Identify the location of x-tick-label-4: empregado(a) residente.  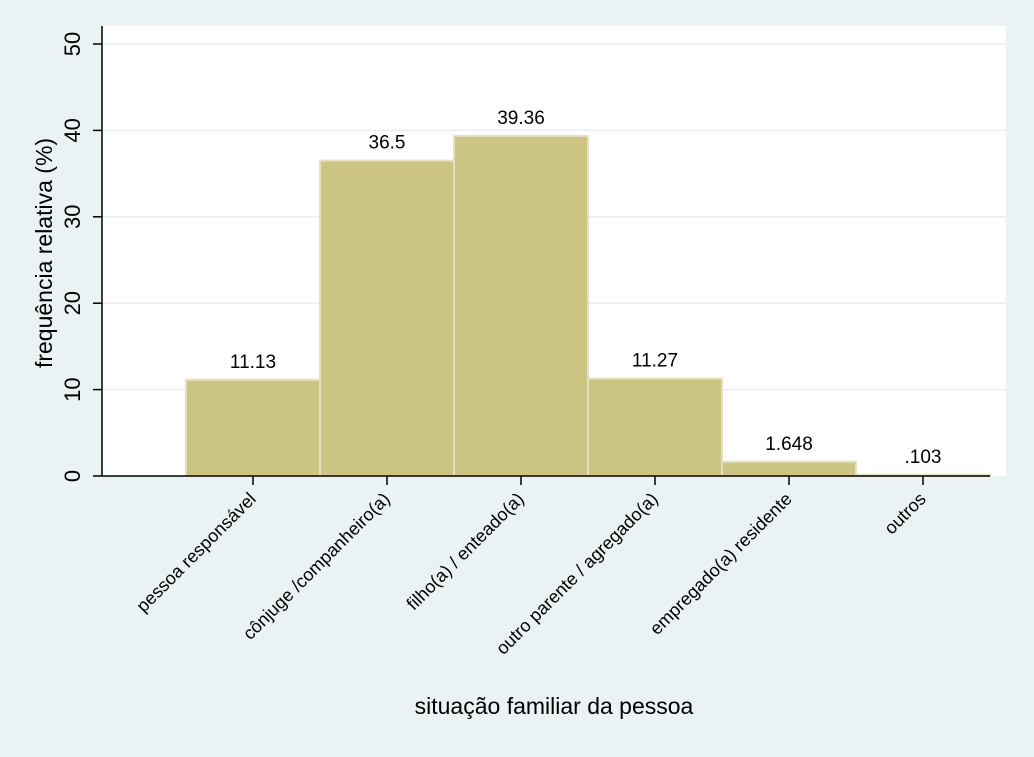
(721, 564).